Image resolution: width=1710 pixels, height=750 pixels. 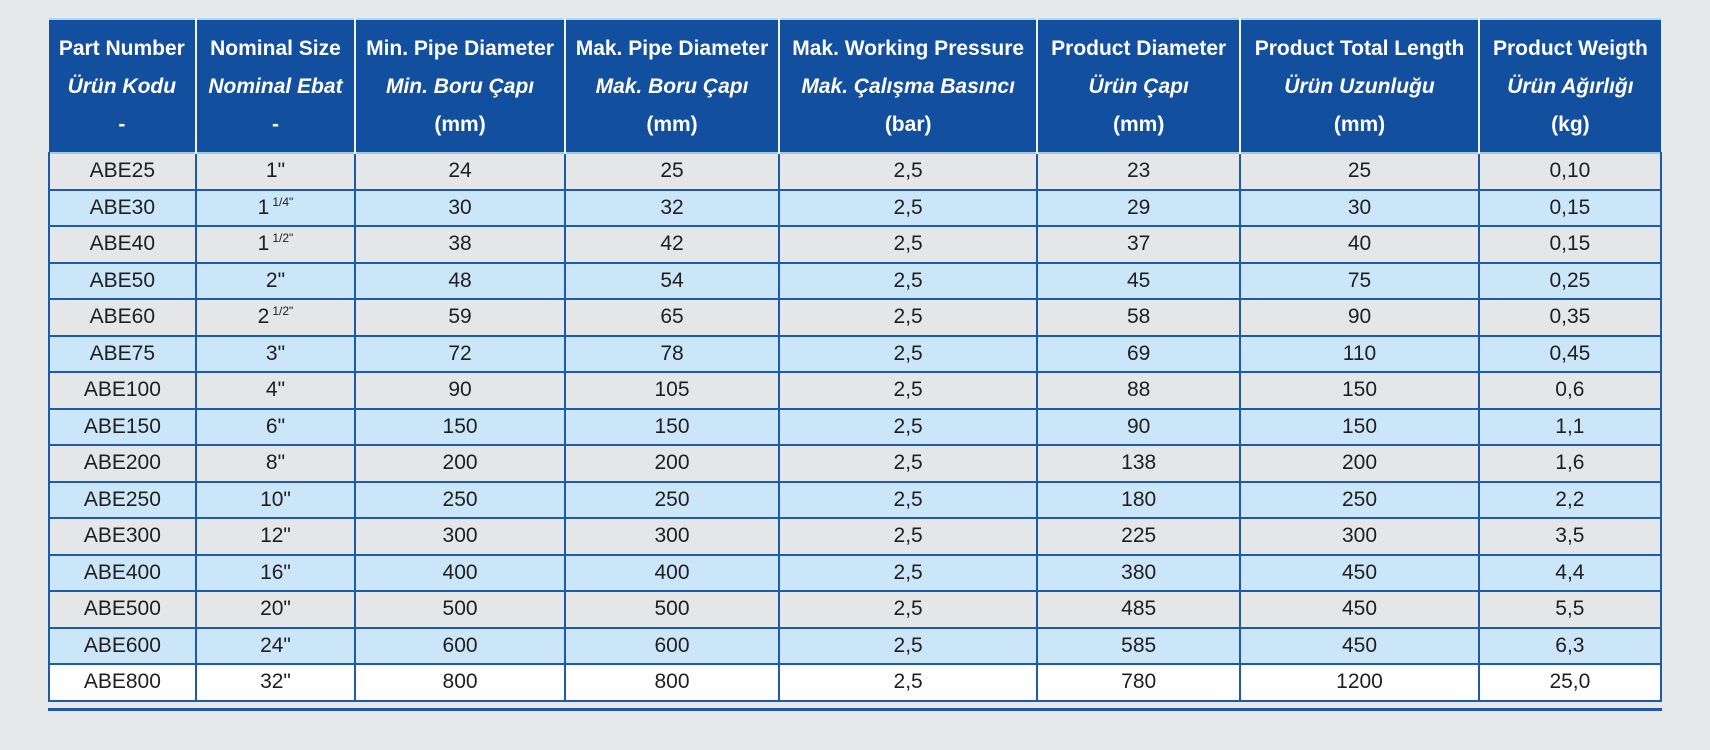 I want to click on column-header-tr: Ürün Uzunluğu, so click(x=1359, y=86).